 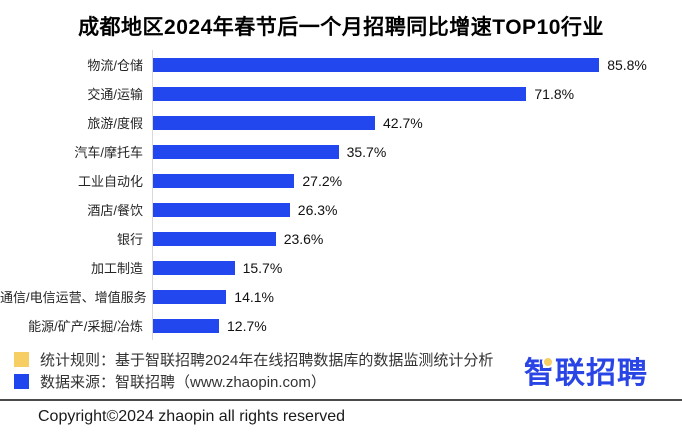 I want to click on plot-area: 23.6%, so click(x=417, y=238).